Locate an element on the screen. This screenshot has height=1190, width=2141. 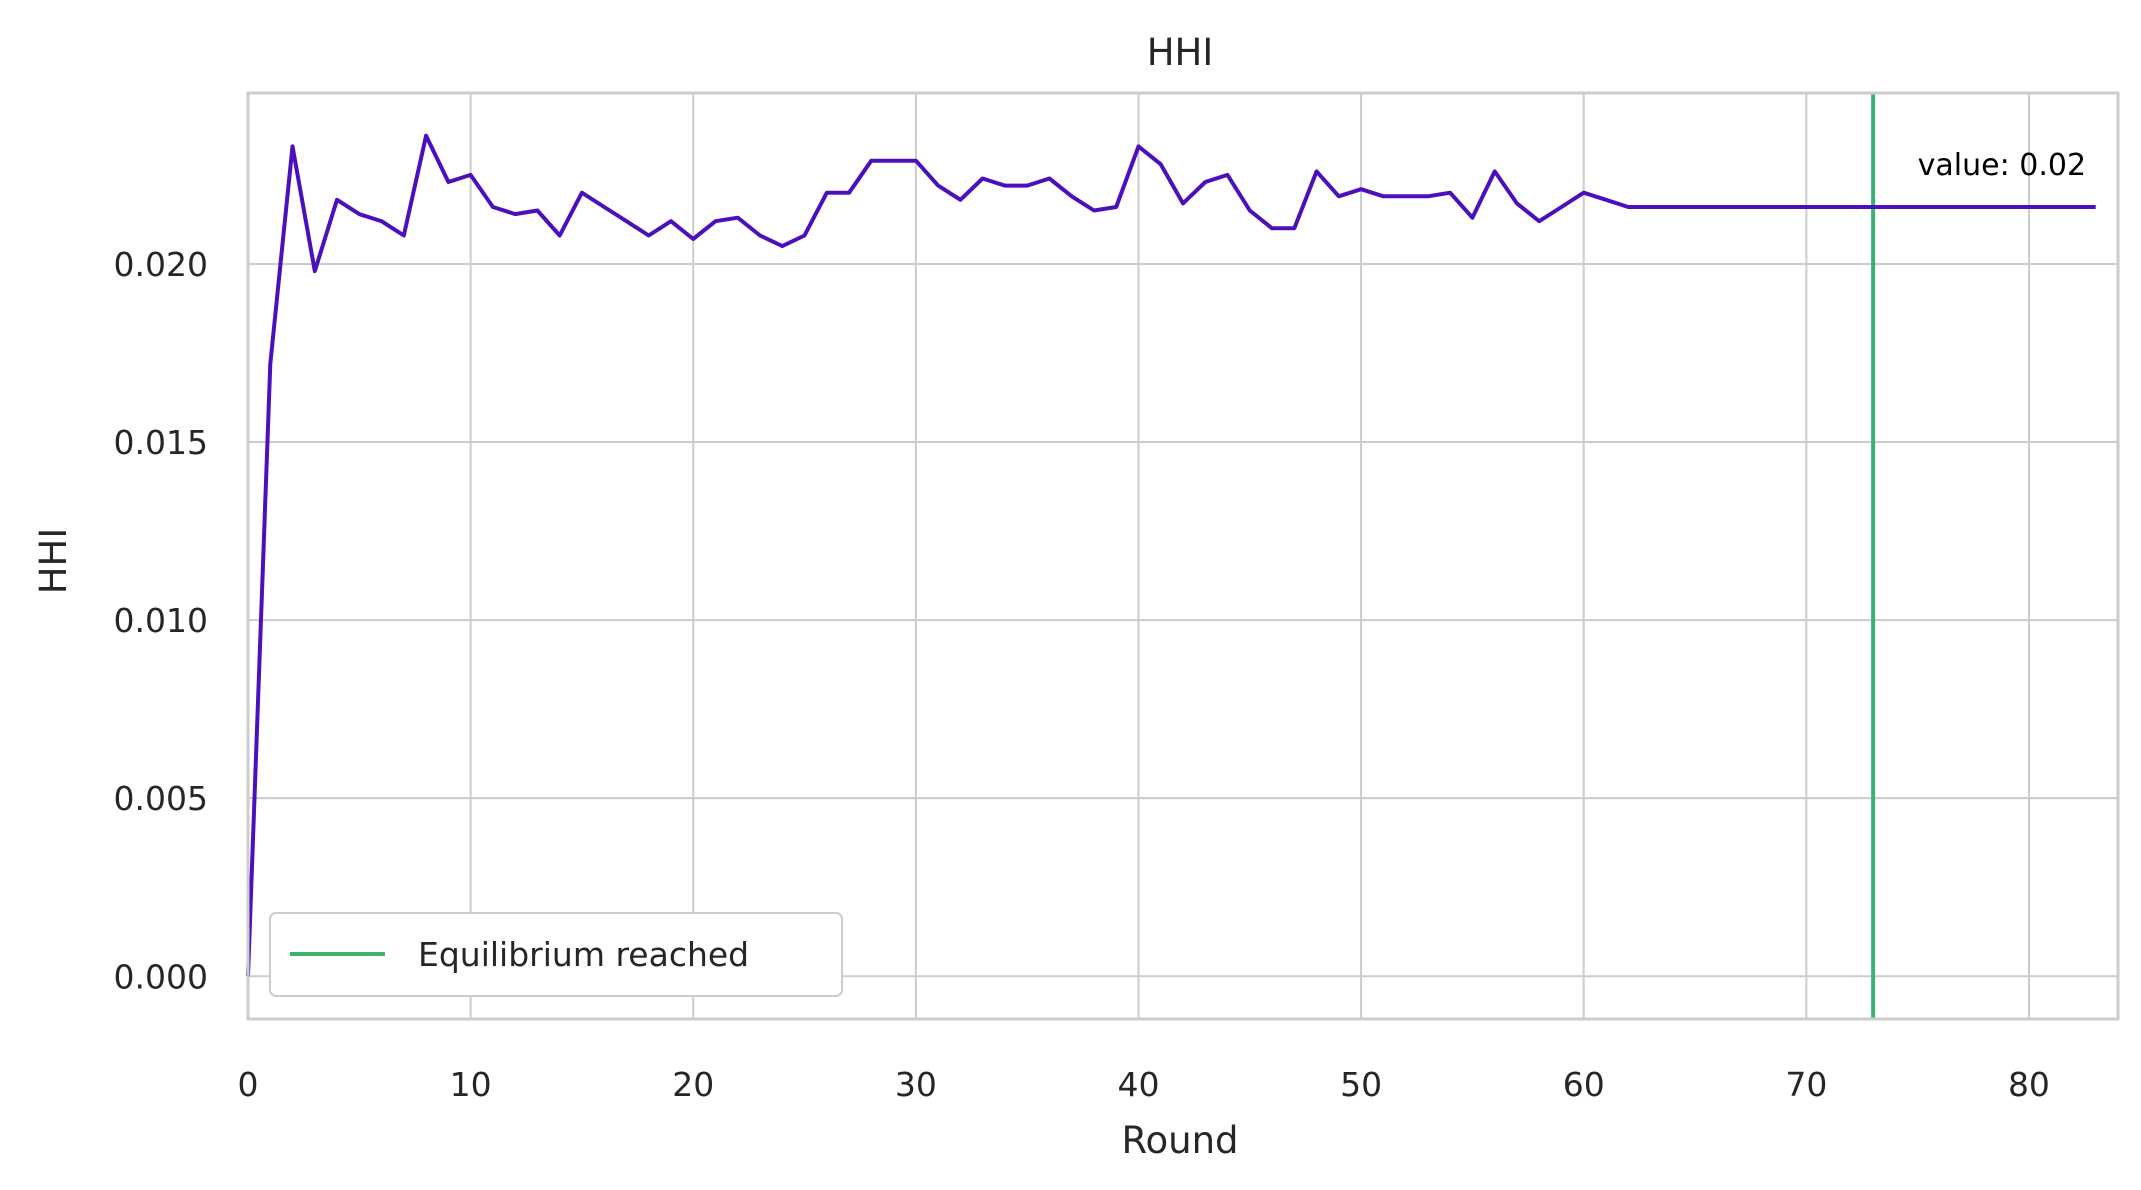
x-axis-label: Round is located at coordinates (1179, 1140).